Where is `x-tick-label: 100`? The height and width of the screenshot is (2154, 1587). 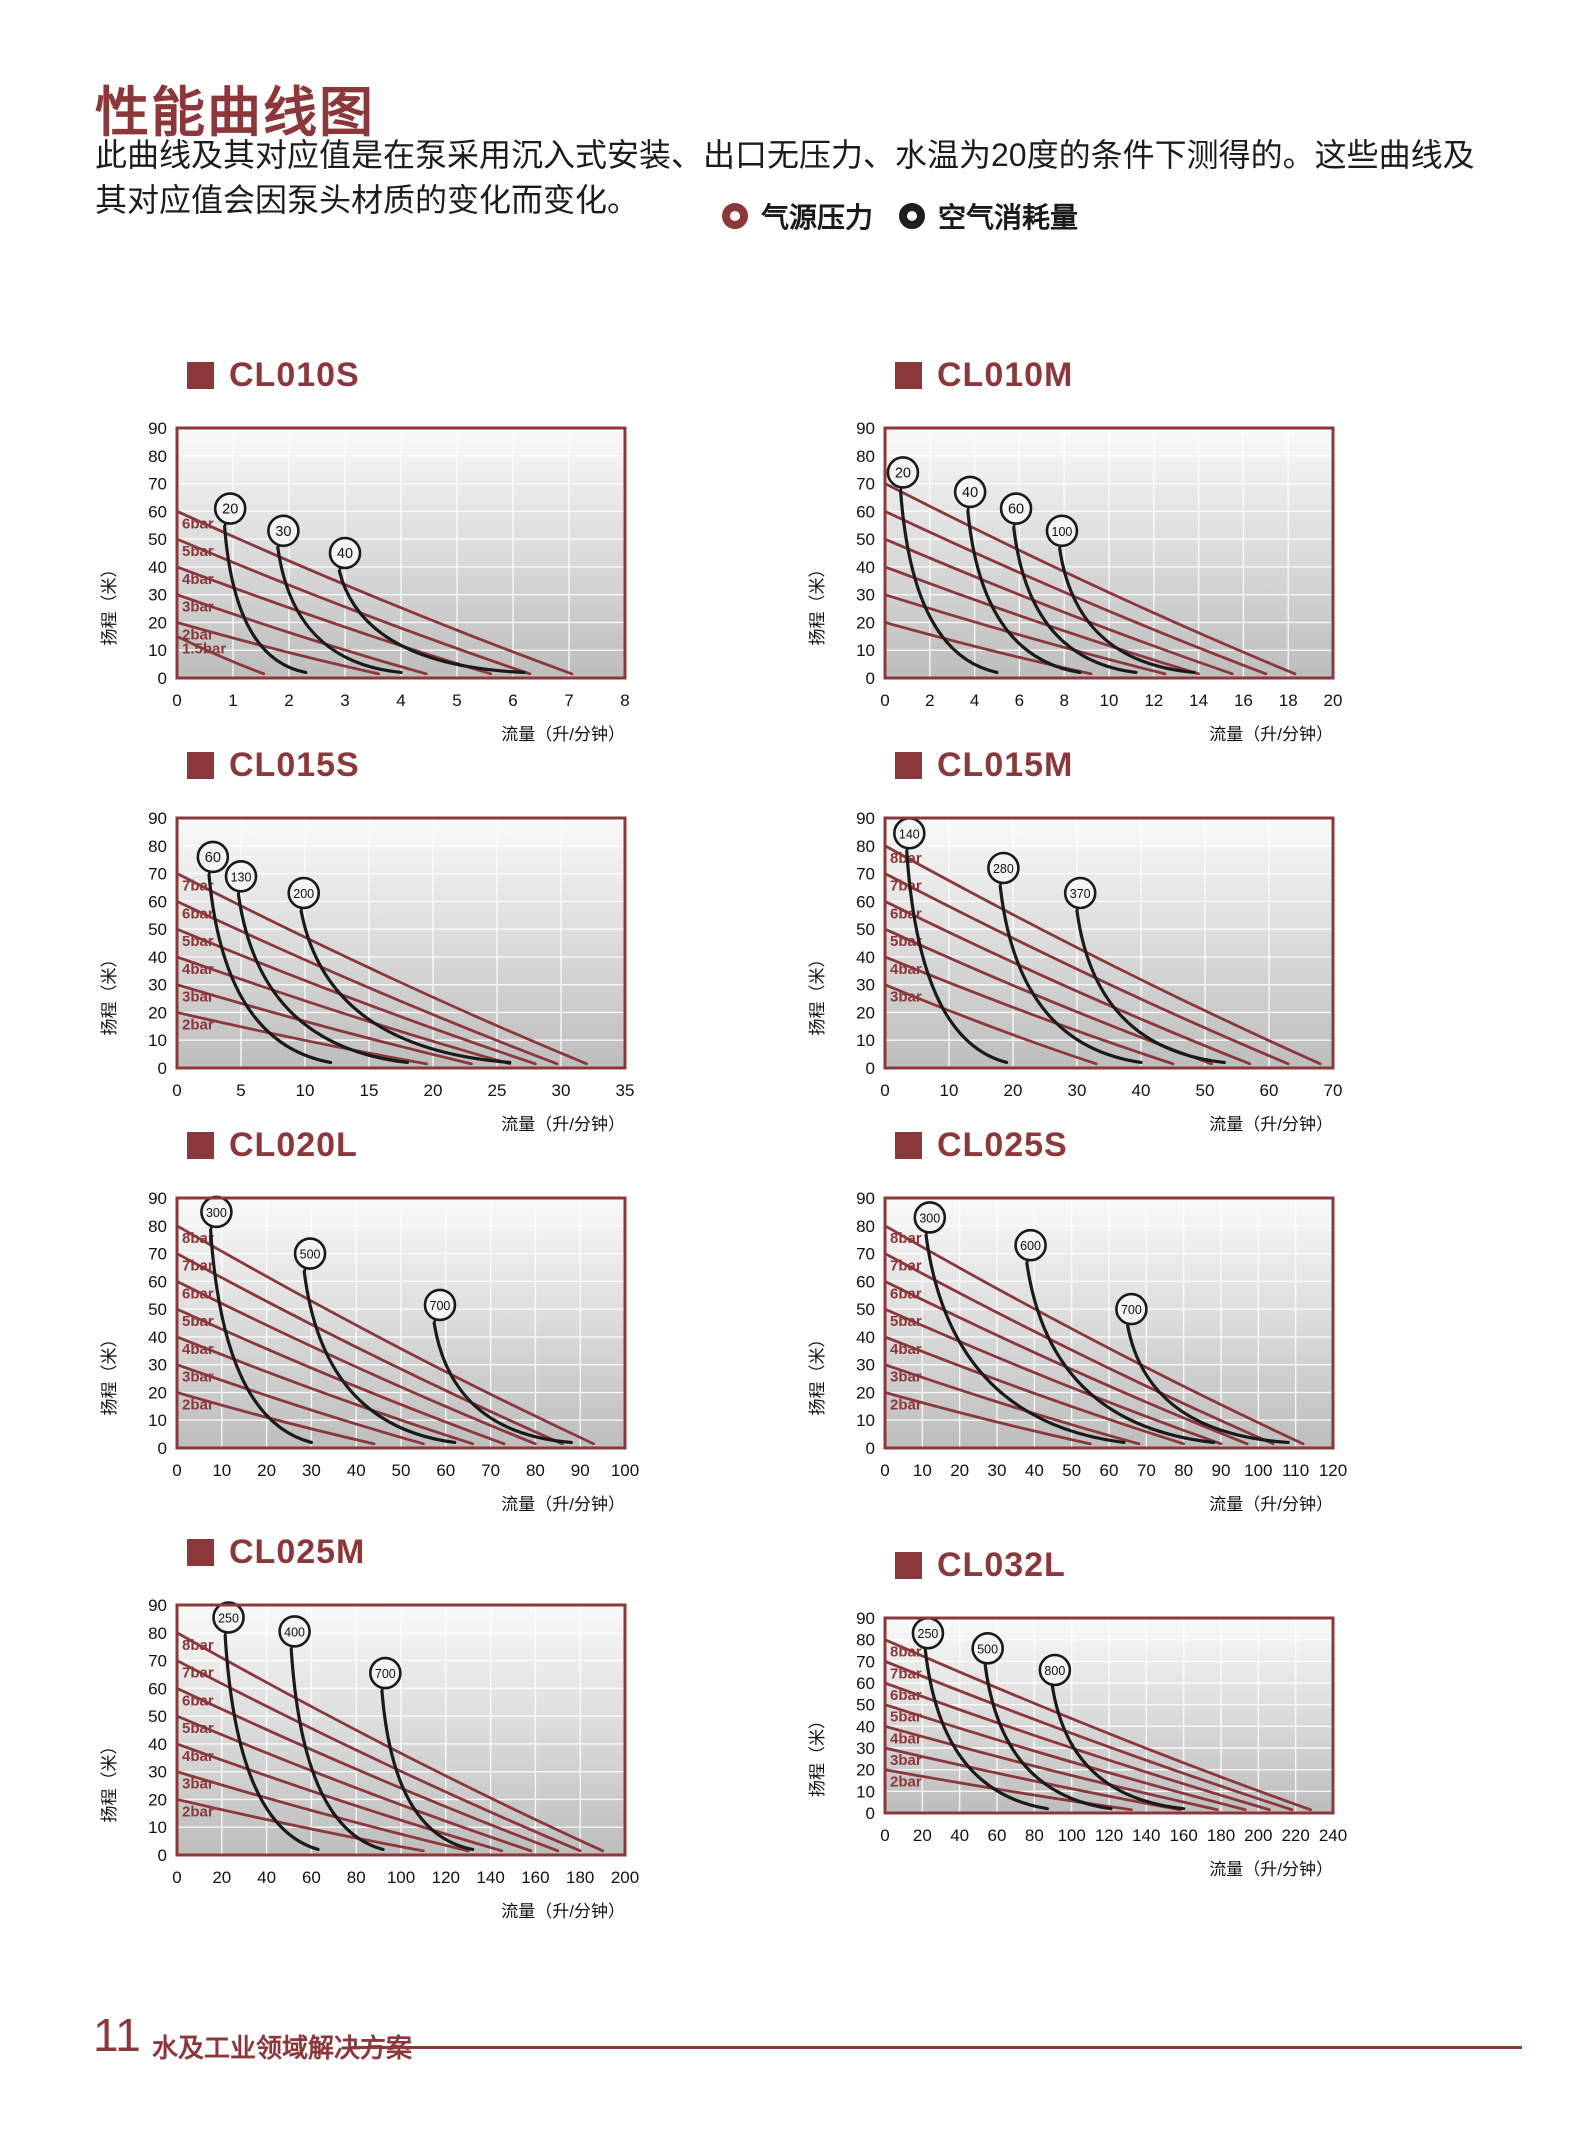 x-tick-label: 100 is located at coordinates (401, 1877).